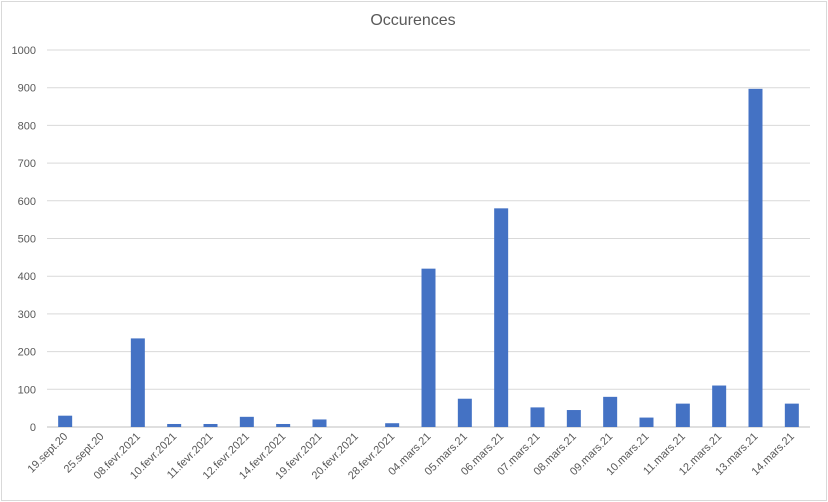 The image size is (828, 502). What do you see at coordinates (27, 277) in the screenshot?
I see `y-tick-label: 400` at bounding box center [27, 277].